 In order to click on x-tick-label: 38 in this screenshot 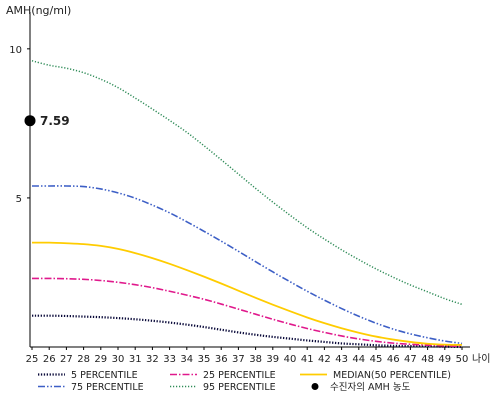, I will do `click(255, 359)`.